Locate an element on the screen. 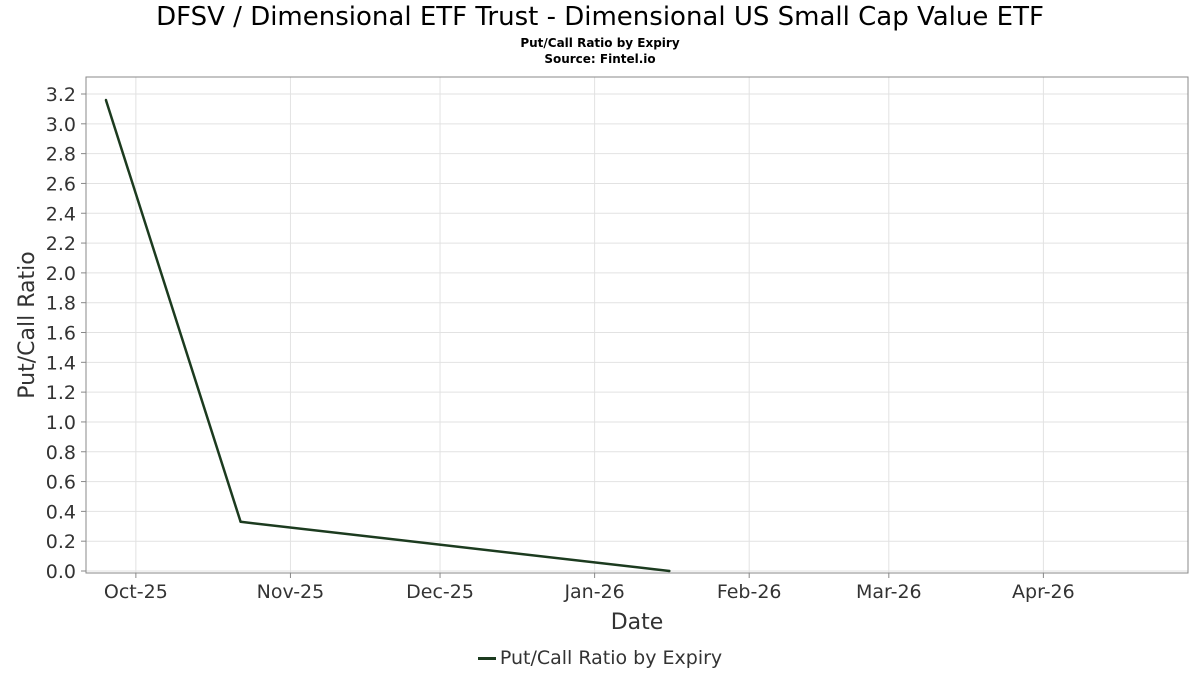  y-tick-label: 0.2 is located at coordinates (61, 542).